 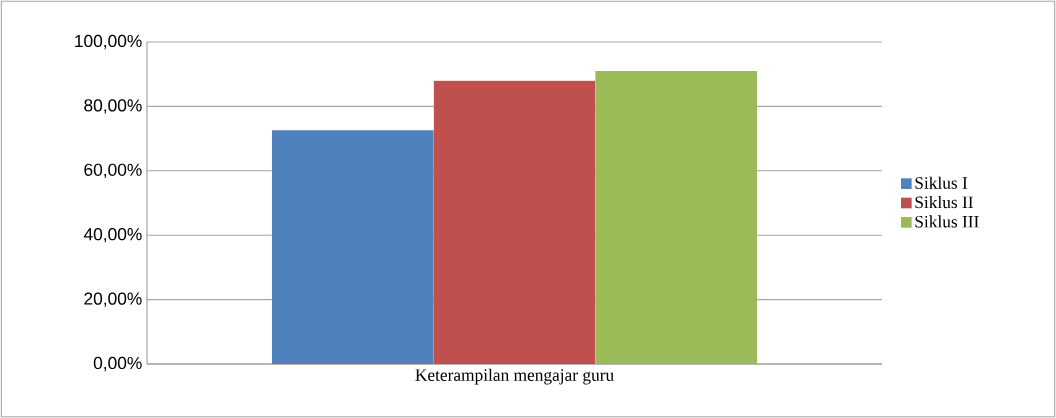 What do you see at coordinates (514, 376) in the screenshot?
I see `x-tick-label: Keterampilan mengajar guru` at bounding box center [514, 376].